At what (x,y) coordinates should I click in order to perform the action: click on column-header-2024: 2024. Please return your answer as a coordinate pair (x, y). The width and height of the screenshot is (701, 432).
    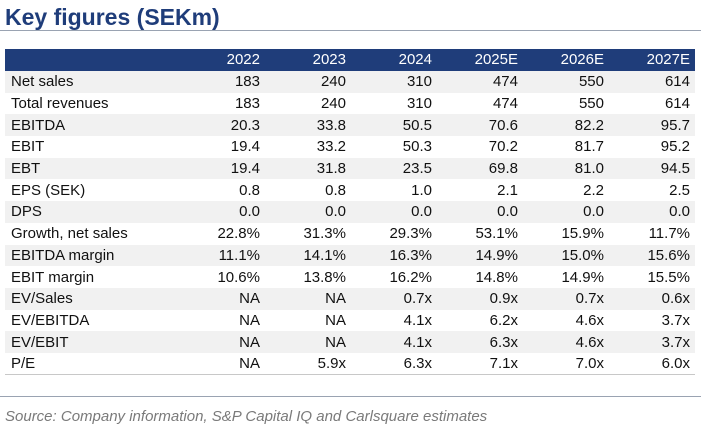
    Looking at the image, I should click on (415, 59).